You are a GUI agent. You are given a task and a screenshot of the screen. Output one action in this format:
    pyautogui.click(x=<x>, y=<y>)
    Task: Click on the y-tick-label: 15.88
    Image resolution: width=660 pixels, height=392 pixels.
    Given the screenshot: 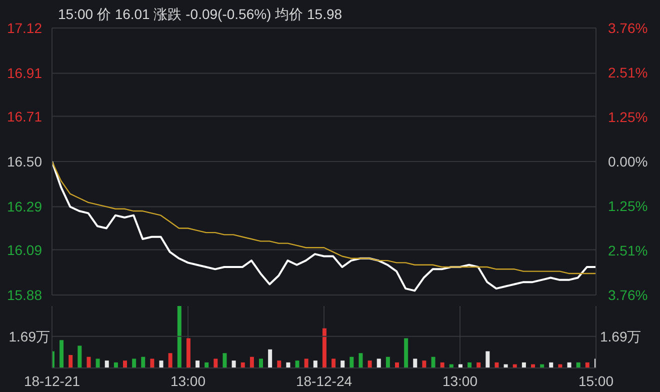 What is the action you would take?
    pyautogui.click(x=24, y=295)
    